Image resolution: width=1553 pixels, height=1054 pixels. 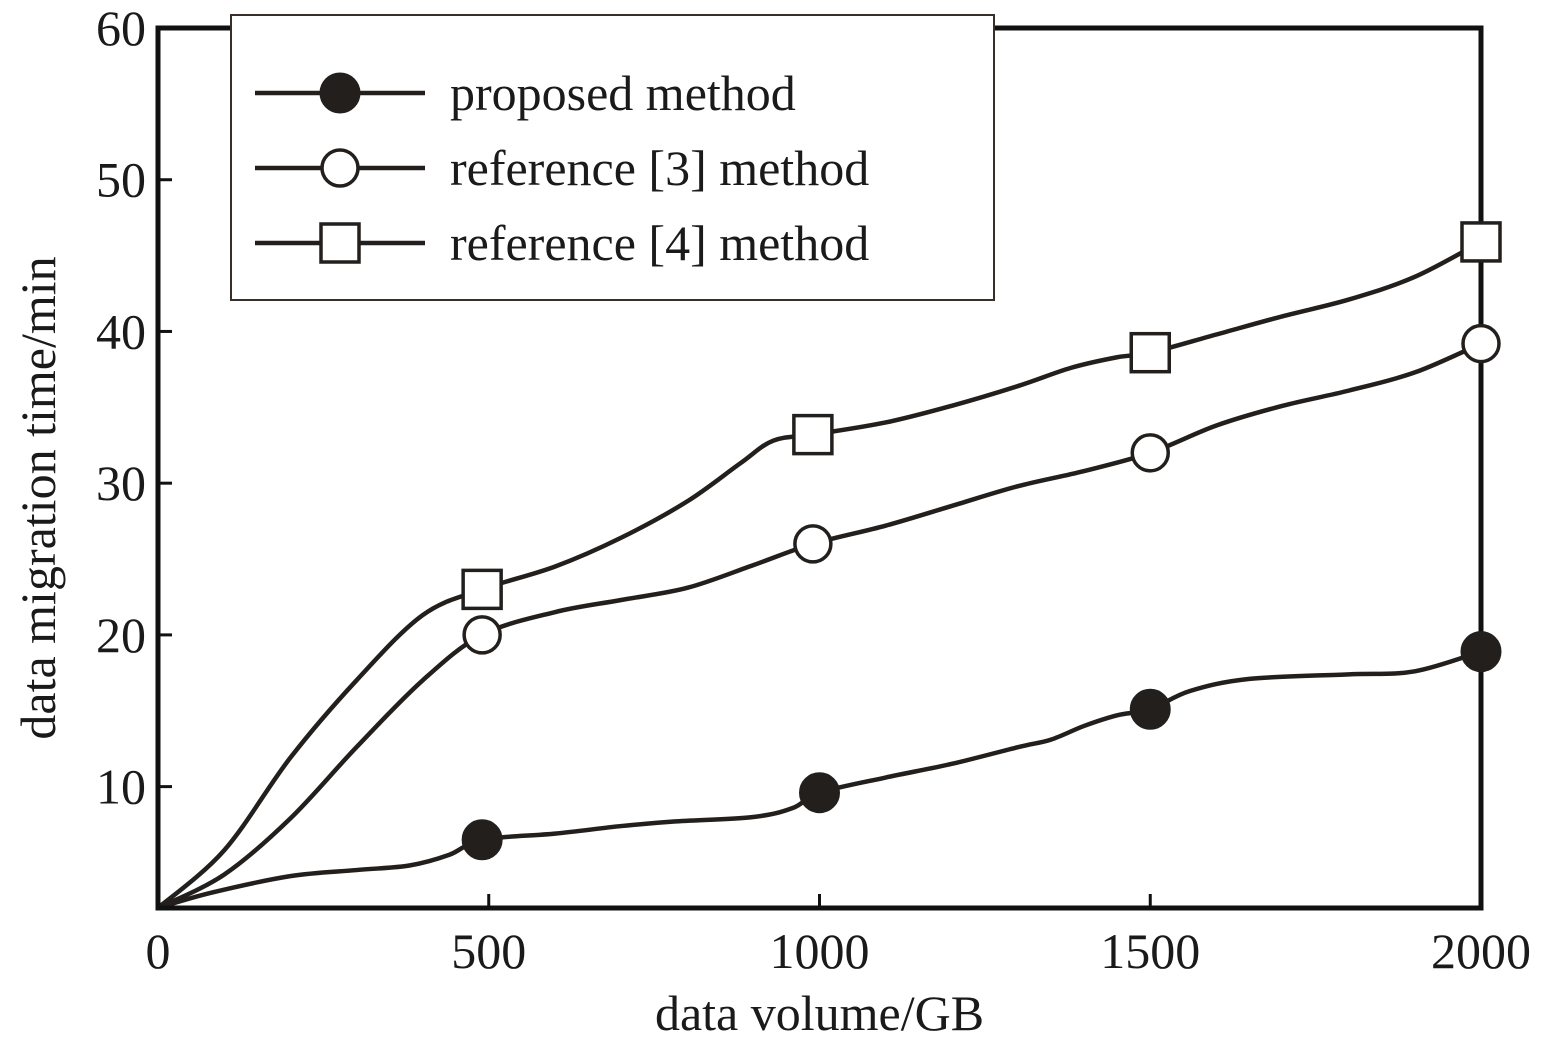 What do you see at coordinates (1481, 951) in the screenshot?
I see `x-tick-label: 2000` at bounding box center [1481, 951].